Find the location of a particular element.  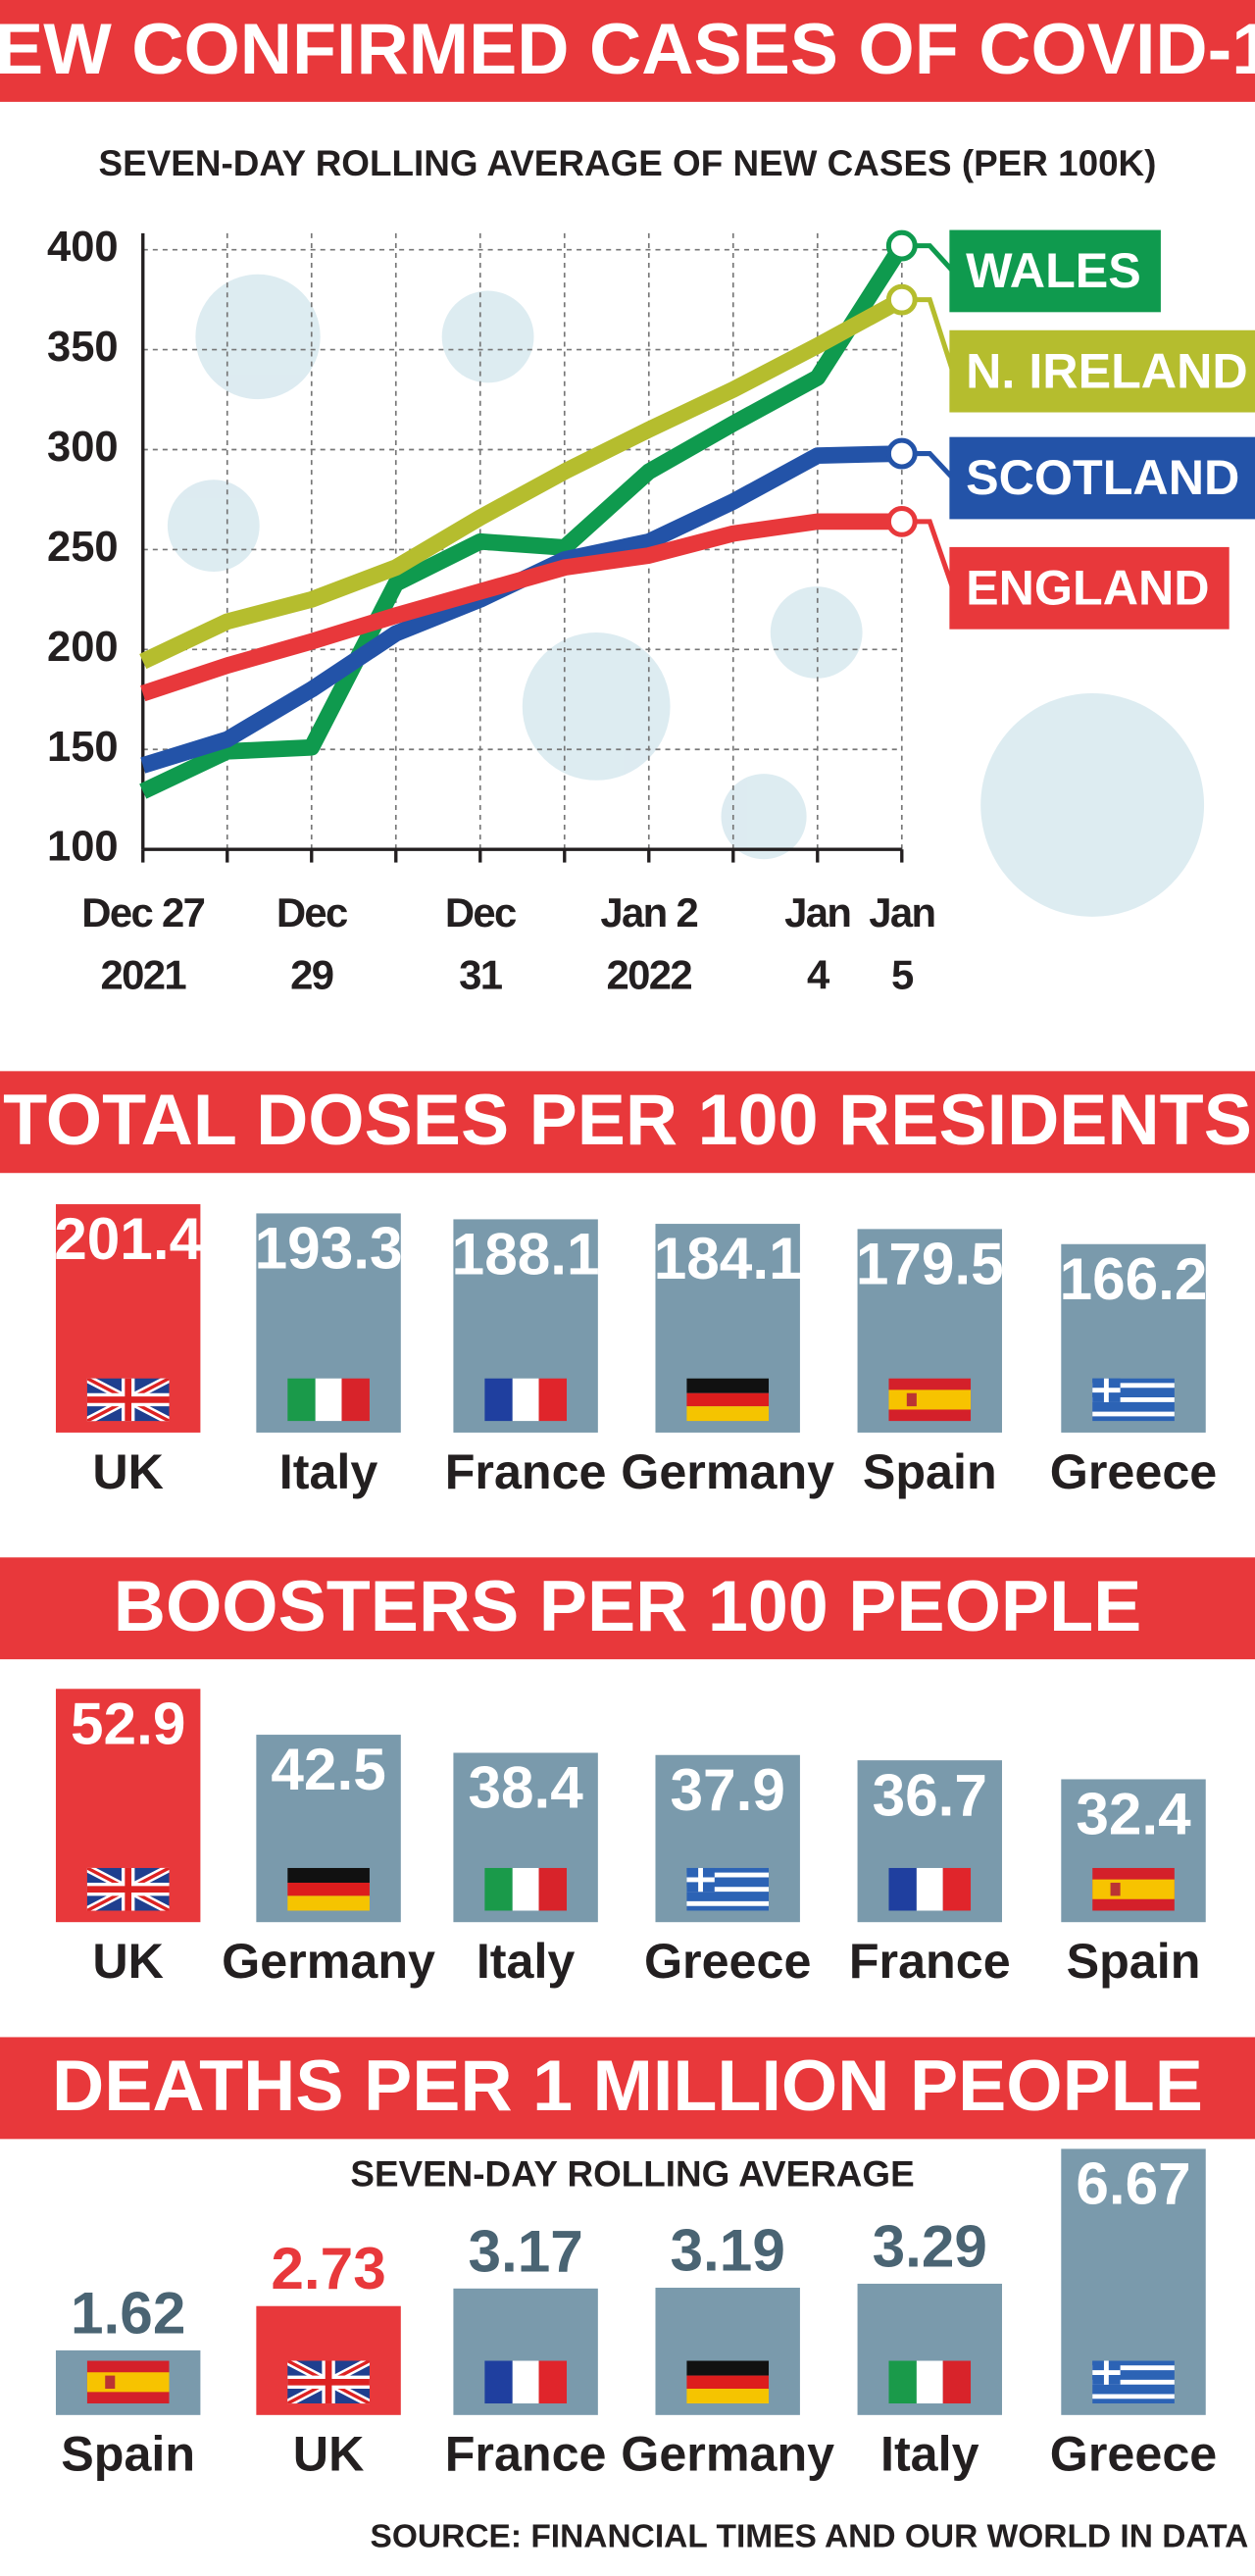

y-tick-label: 300 is located at coordinates (83, 448).